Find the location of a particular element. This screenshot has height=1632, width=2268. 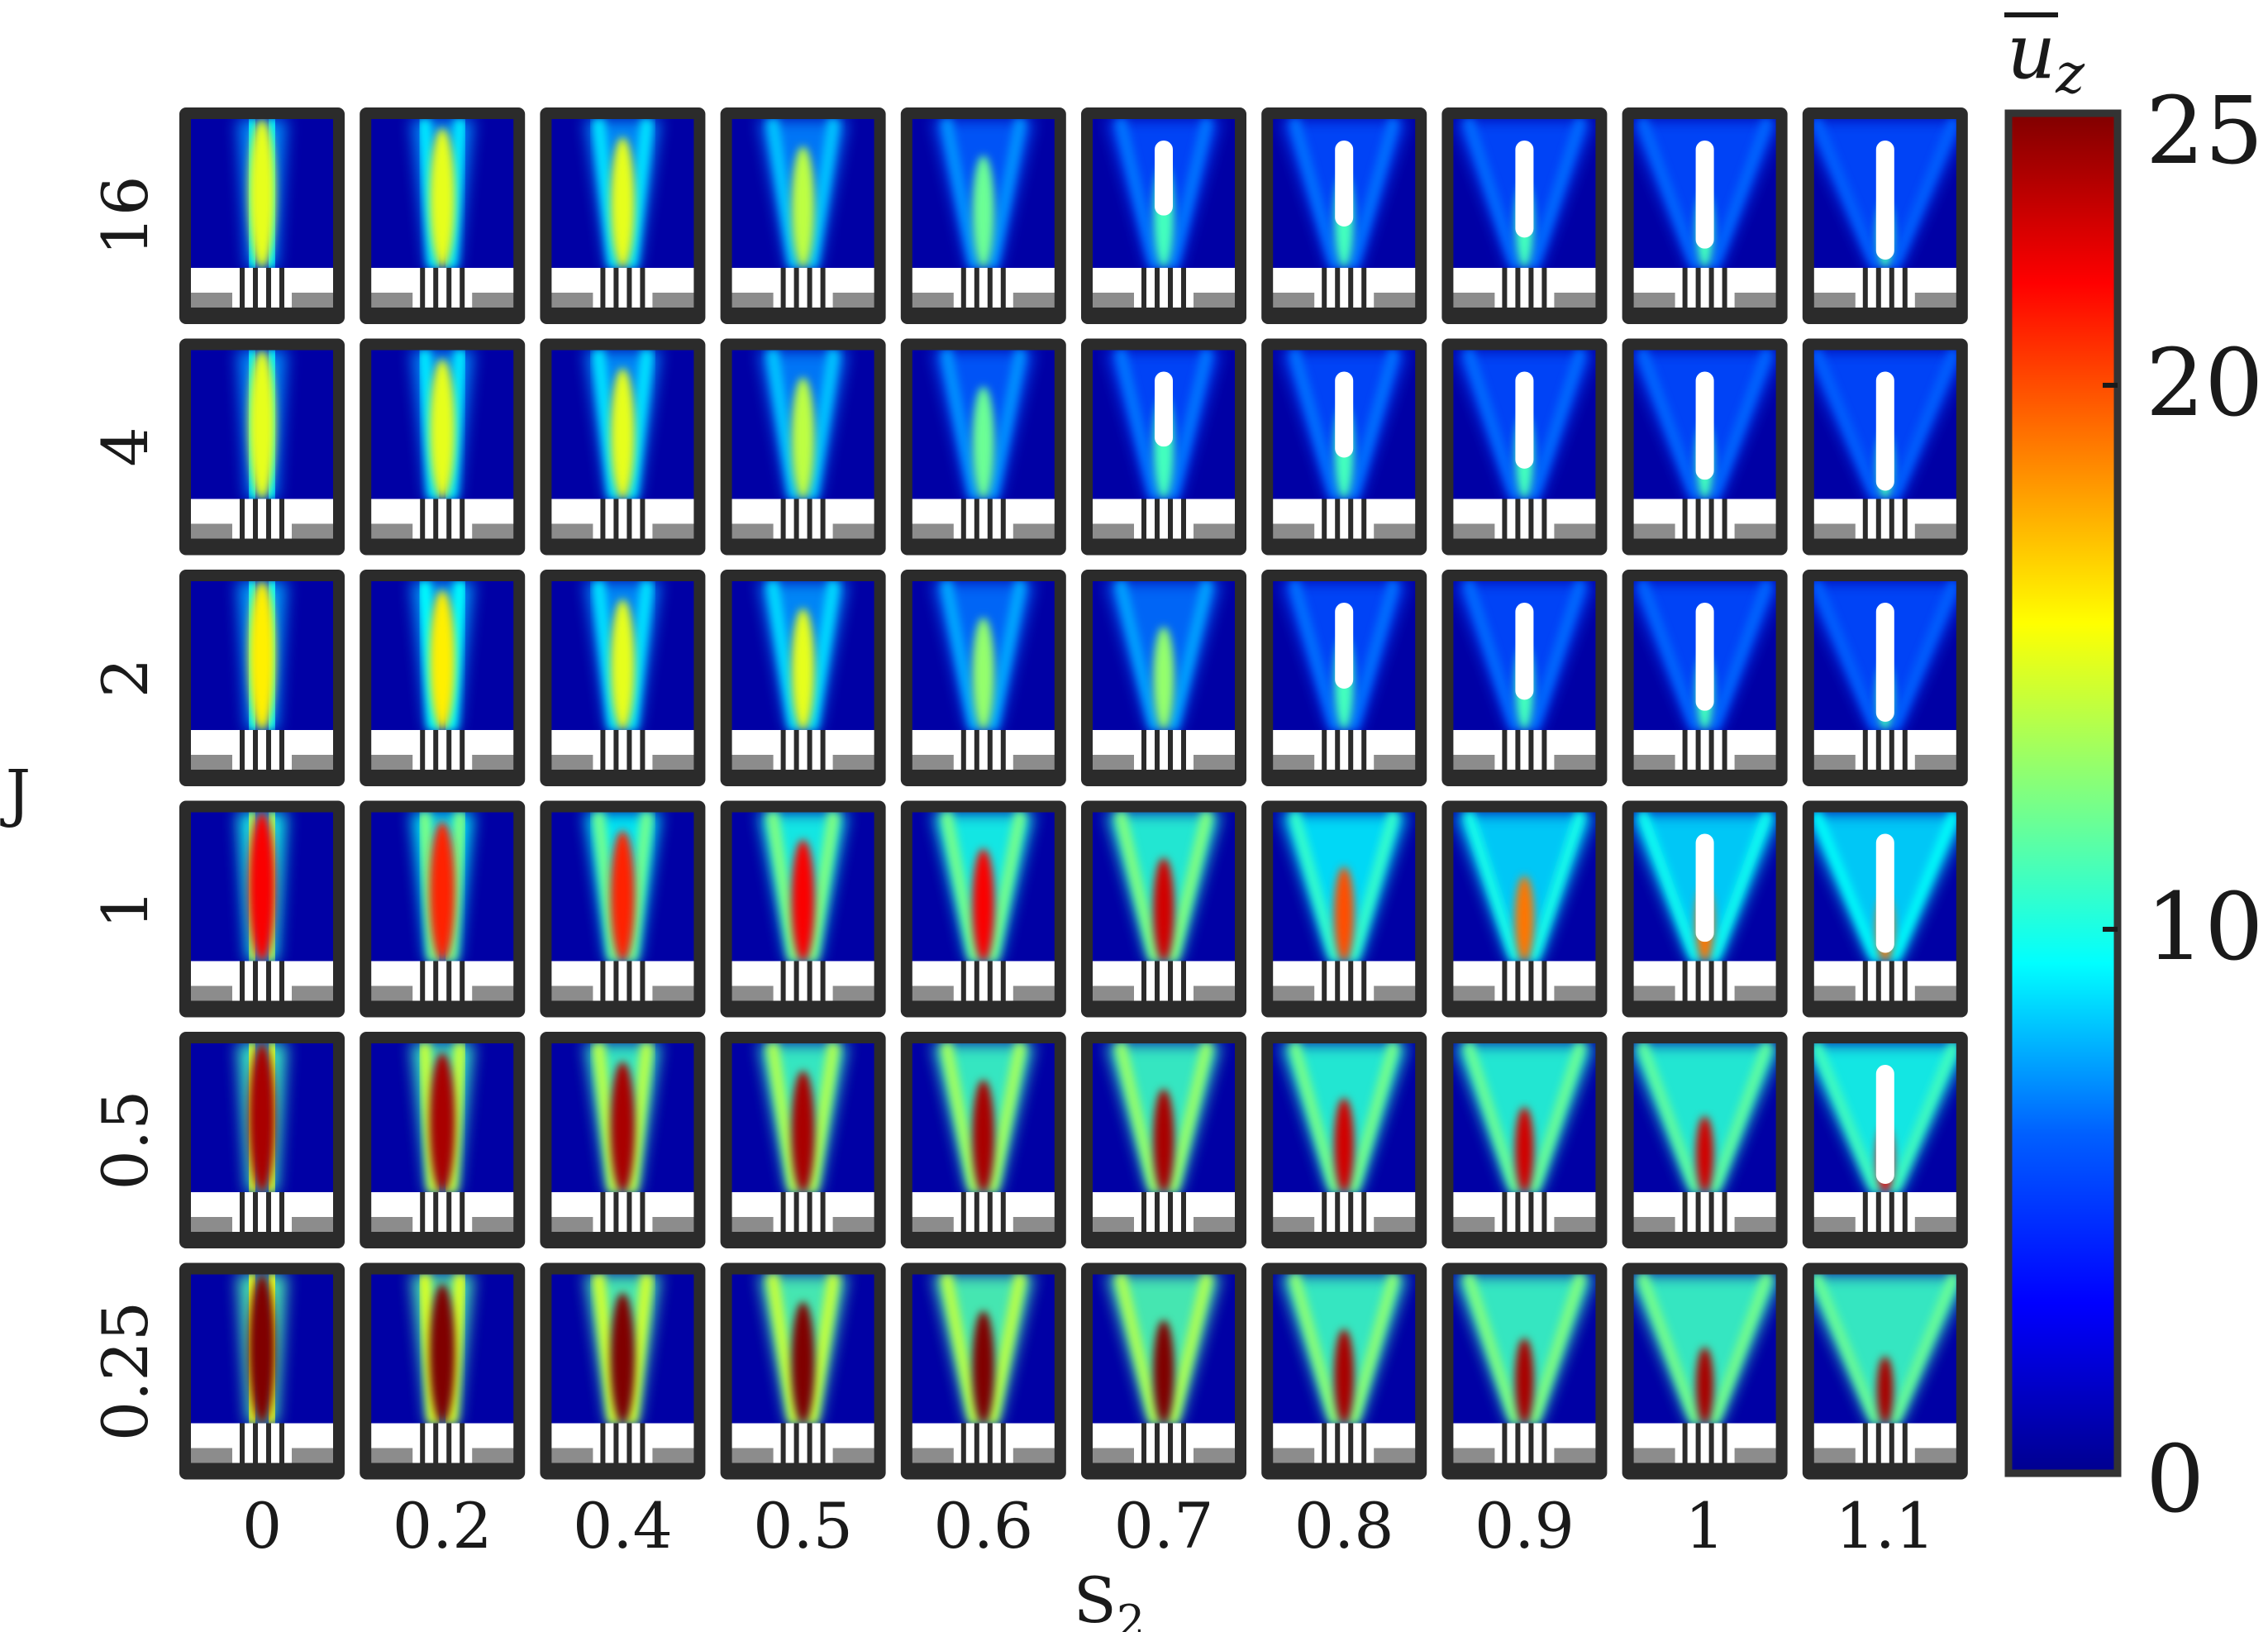

heatmap-panel-J0.5-S0 is located at coordinates (262, 1140).